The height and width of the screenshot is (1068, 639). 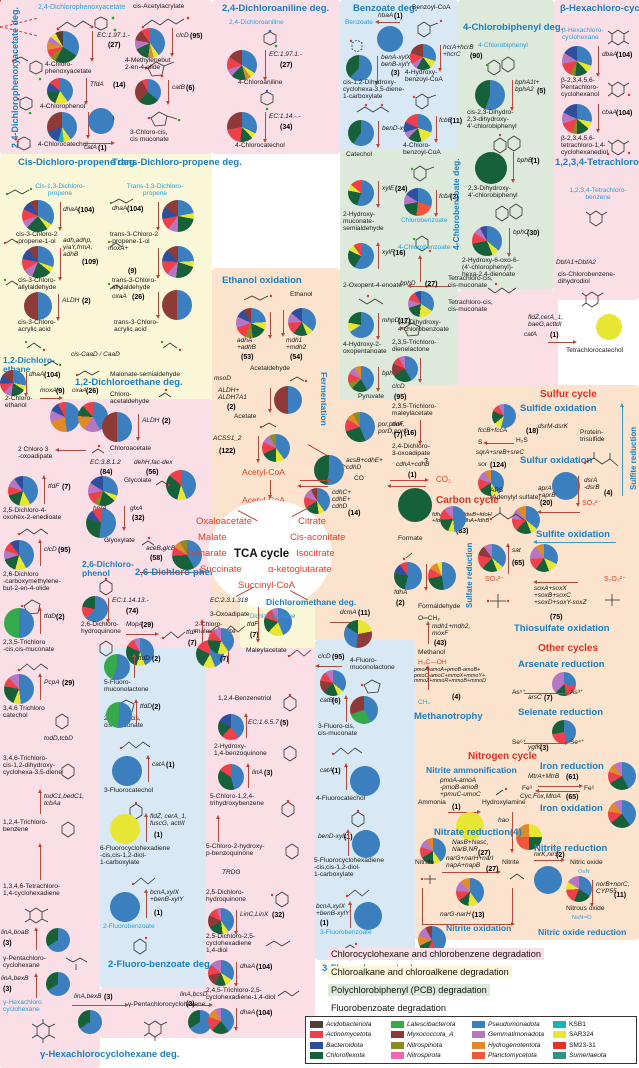 I want to click on title-other: Other cycles, so click(x=568, y=648).